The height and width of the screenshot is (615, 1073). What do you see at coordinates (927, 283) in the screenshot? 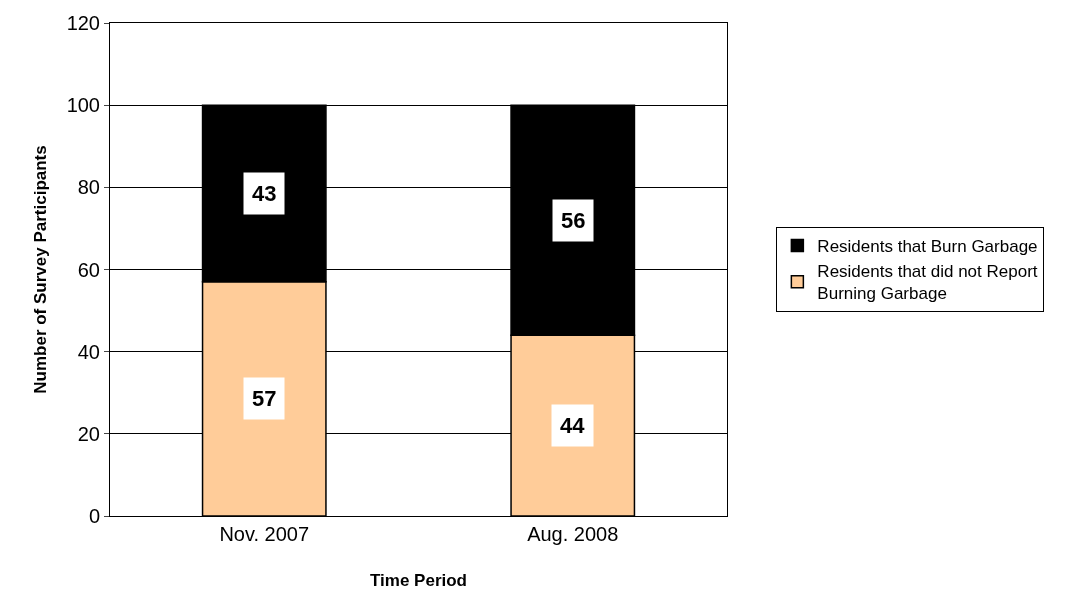
I see `legend-label: Residents that did not Report Burning Garbage` at bounding box center [927, 283].